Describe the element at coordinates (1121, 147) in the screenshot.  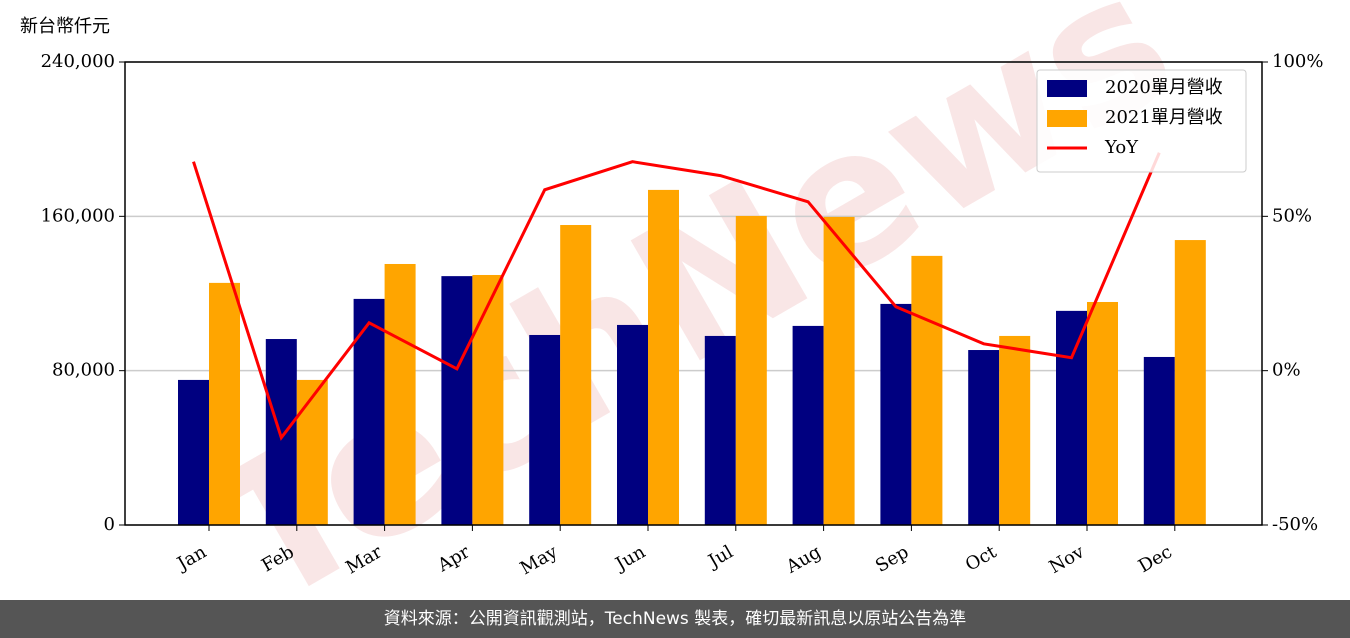
I see `legend-label: YoY` at that location.